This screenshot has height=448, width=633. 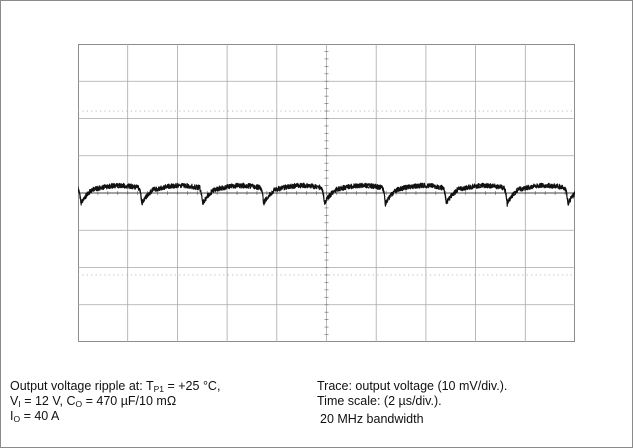 I want to click on caption-bandwidth: 20 MHz bandwidth, so click(x=372, y=419).